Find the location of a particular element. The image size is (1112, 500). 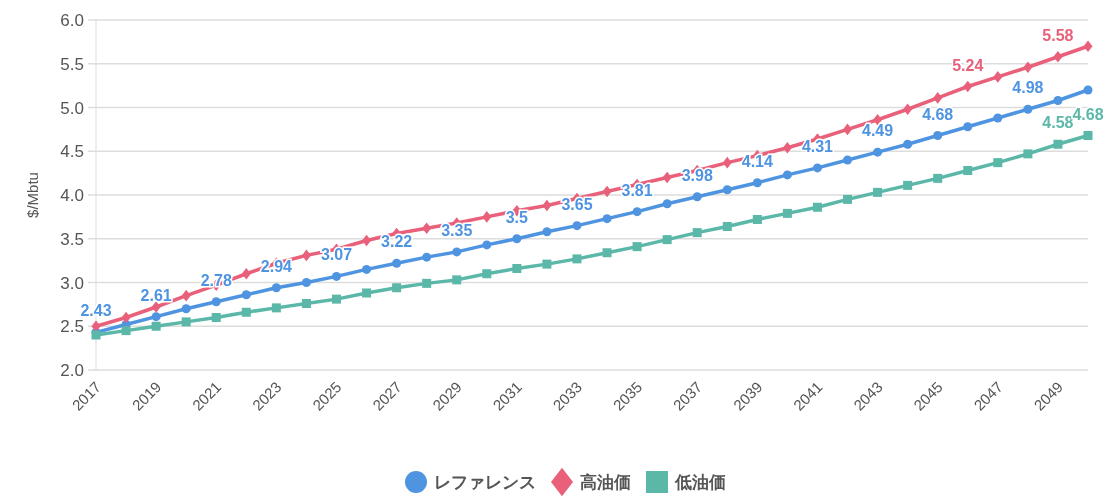

y-tick-label: 3.5 is located at coordinates (72, 239).